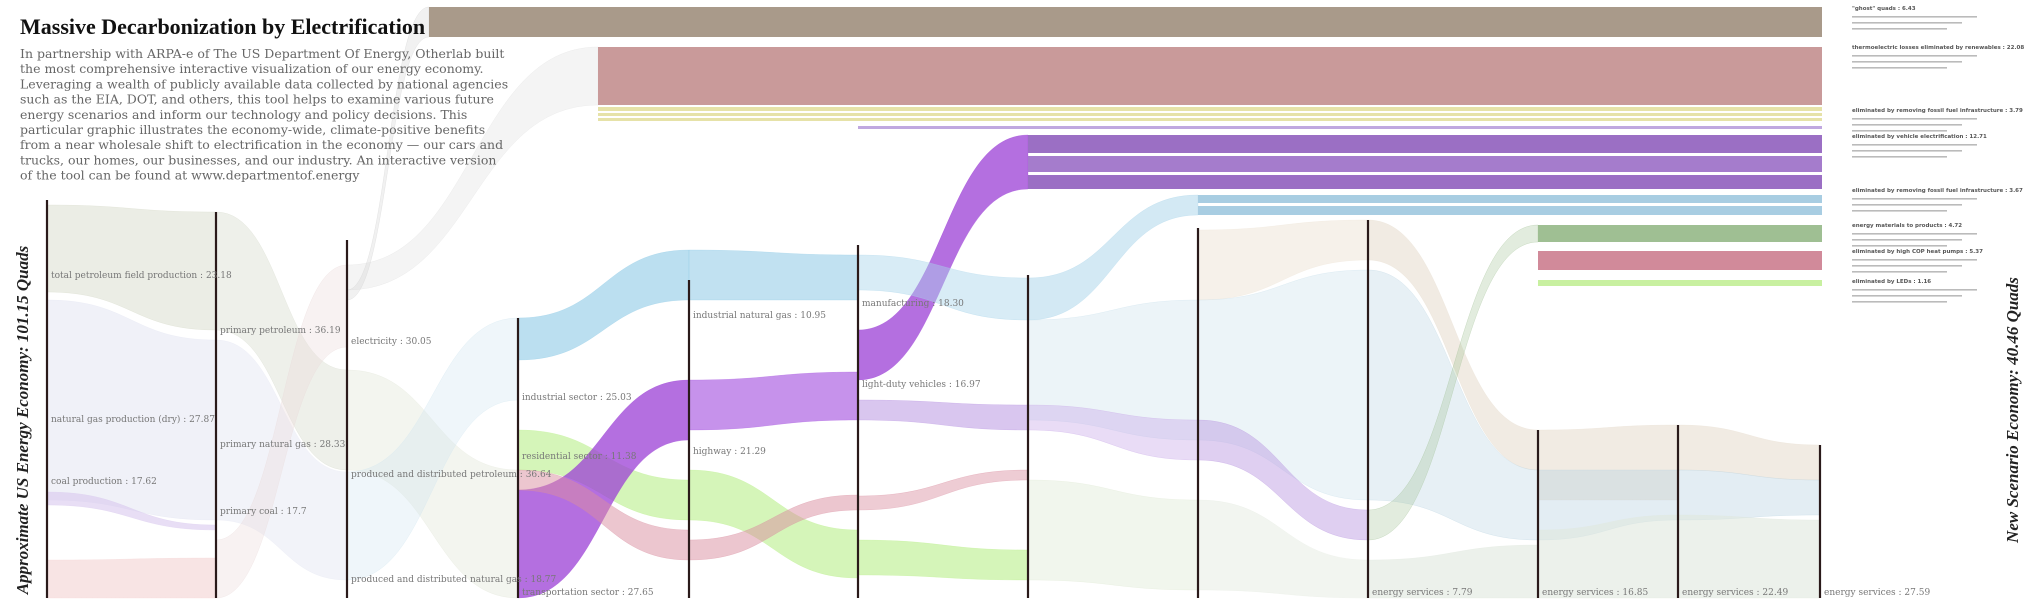  Describe the element at coordinates (141, 276) in the screenshot. I see `node-label: total petroleum field production : 23.18` at that location.